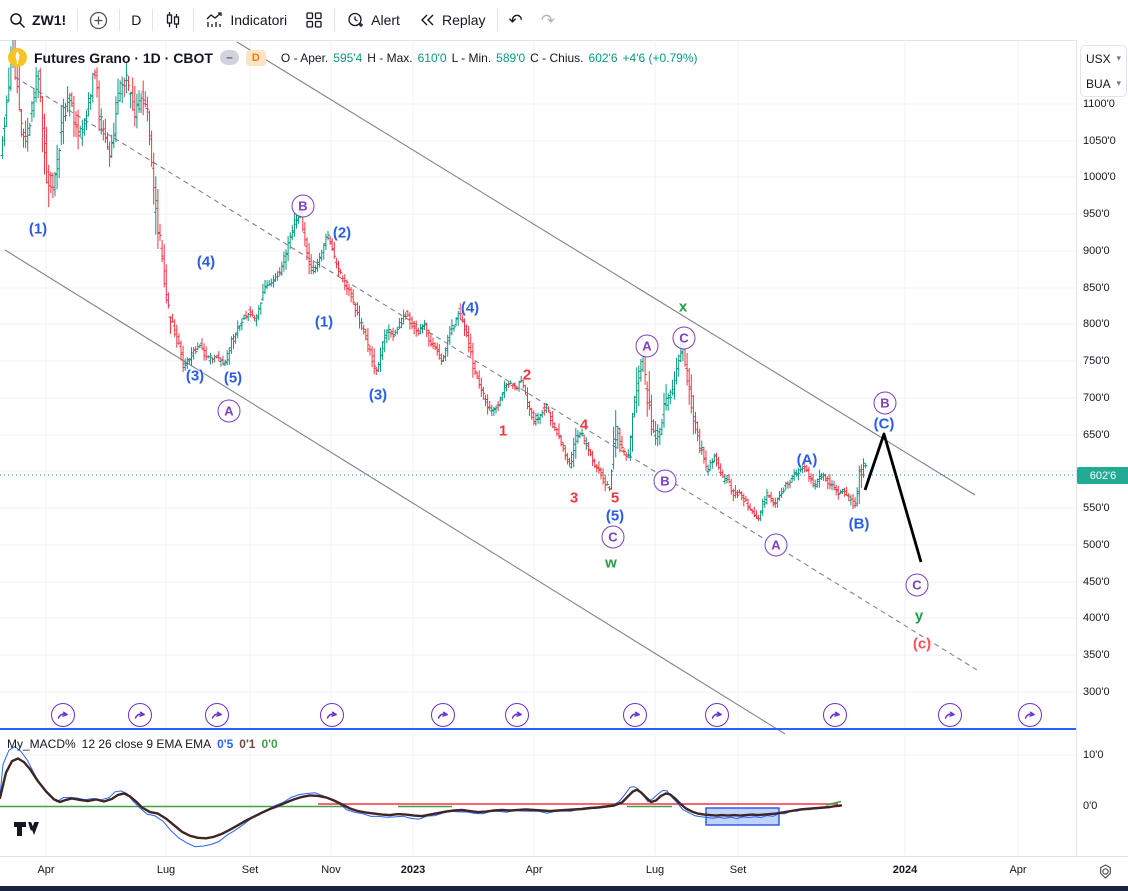 This screenshot has height=891, width=1128. Describe the element at coordinates (905, 870) in the screenshot. I see `time-label-year: 2024` at that location.